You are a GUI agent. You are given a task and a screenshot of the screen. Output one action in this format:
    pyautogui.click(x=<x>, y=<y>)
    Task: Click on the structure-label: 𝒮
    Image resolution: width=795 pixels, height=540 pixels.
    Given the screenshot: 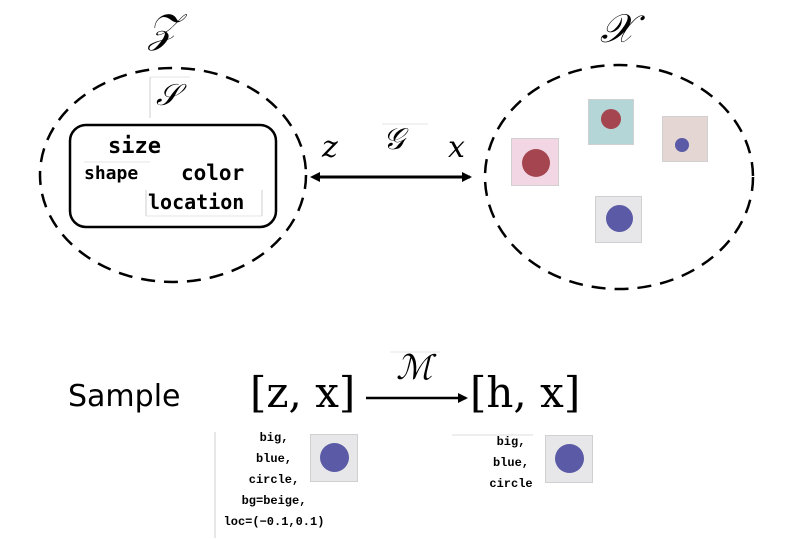 What is the action you would take?
    pyautogui.click(x=168, y=95)
    